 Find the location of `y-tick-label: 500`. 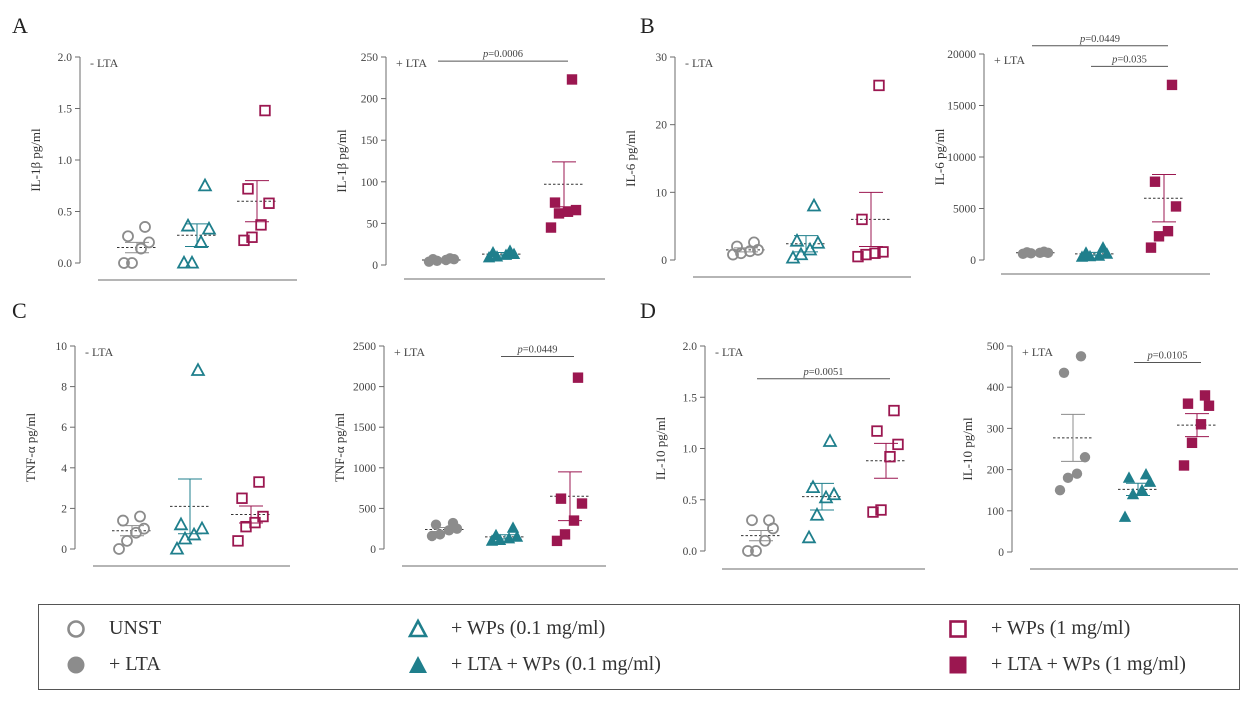

y-tick-label: 500 is located at coordinates (996, 347).